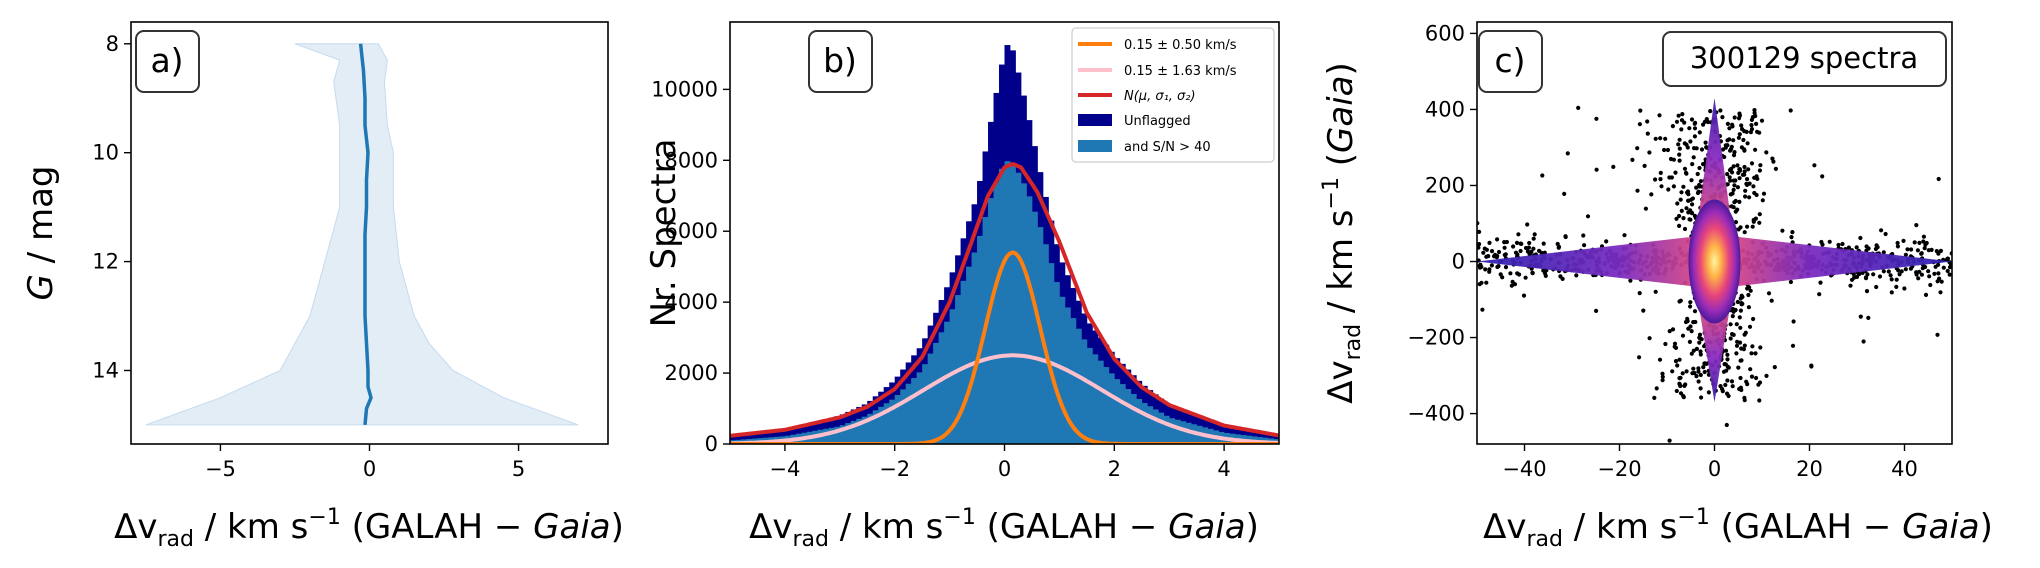 The image size is (2040, 568). What do you see at coordinates (1445, 109) in the screenshot?
I see `y-tick-label: 400` at bounding box center [1445, 109].